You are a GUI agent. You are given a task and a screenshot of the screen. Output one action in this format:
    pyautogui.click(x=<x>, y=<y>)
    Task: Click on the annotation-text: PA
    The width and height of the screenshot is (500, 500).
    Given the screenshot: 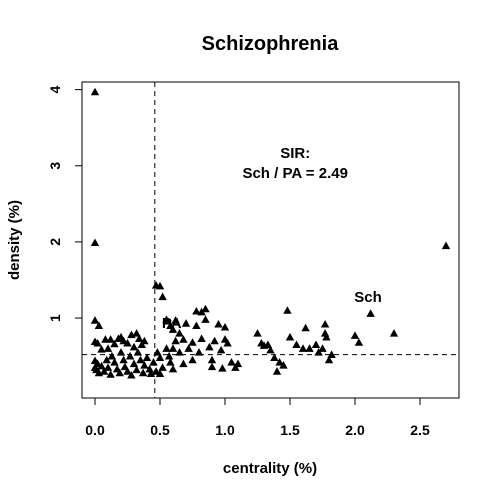 What is the action you would take?
    pyautogui.click(x=172, y=323)
    